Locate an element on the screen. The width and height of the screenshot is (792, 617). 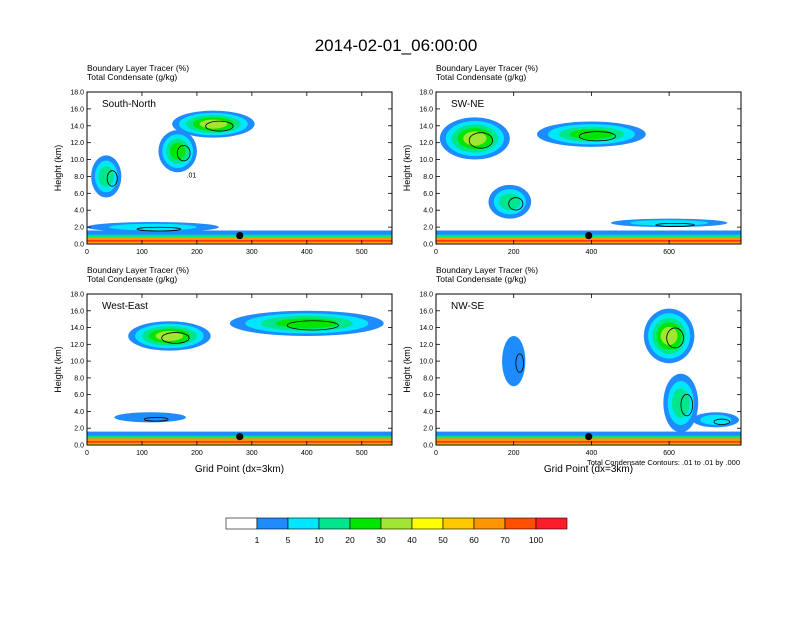
color-bar-label: 30 is located at coordinates (381, 540).